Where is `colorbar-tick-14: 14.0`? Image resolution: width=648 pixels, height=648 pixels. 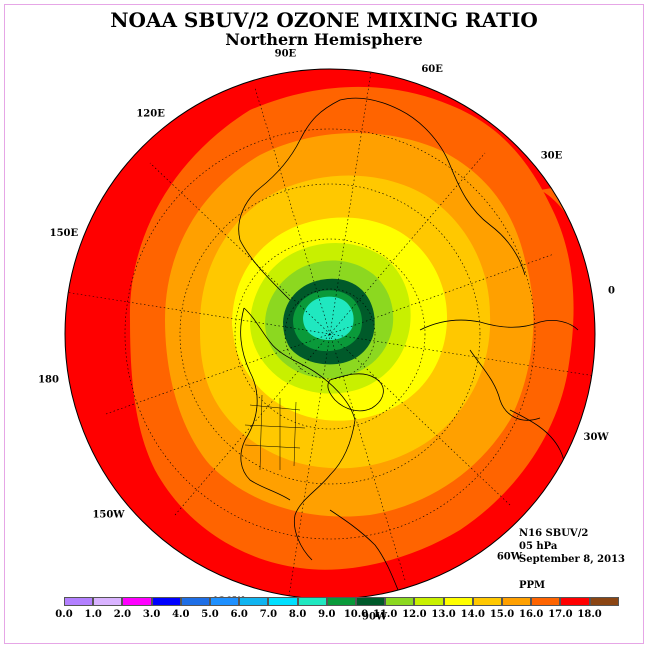
colorbar-tick-14: 14.0 is located at coordinates (472, 614).